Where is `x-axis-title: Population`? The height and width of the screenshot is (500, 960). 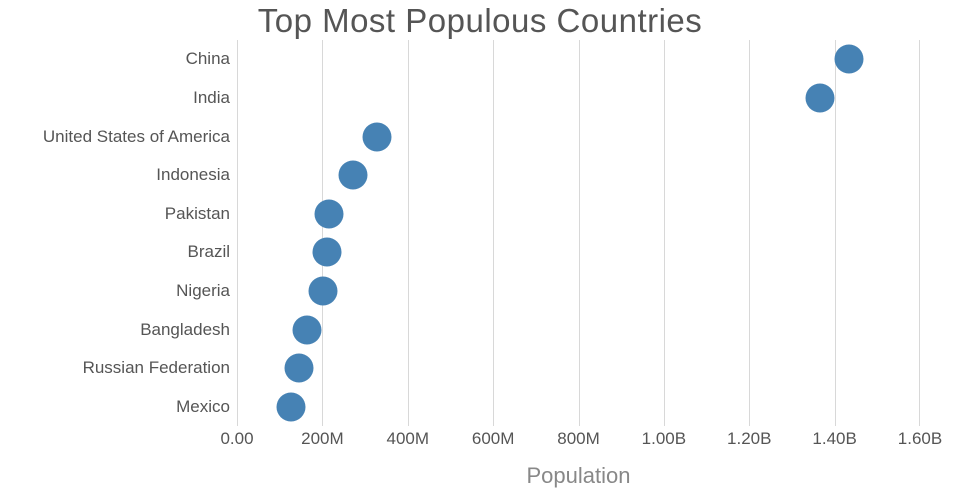 x-axis-title: Population is located at coordinates (578, 475).